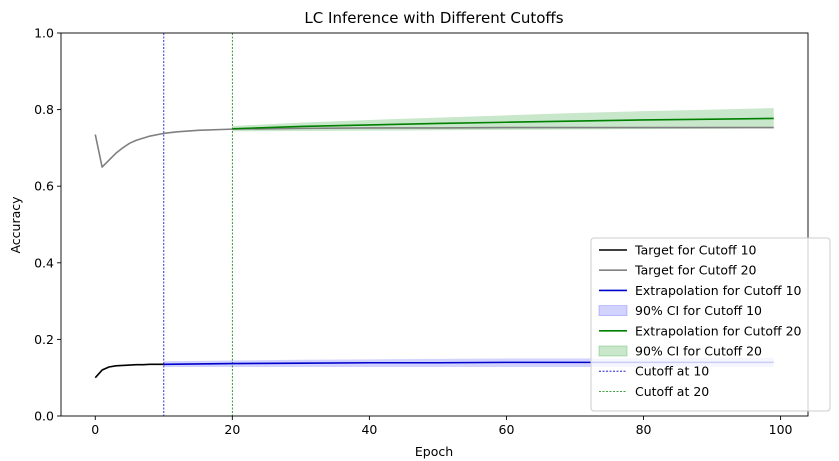  What do you see at coordinates (695, 250) in the screenshot?
I see `legend-label-target-for-cutoff-10: Target for Cutoff 10` at bounding box center [695, 250].